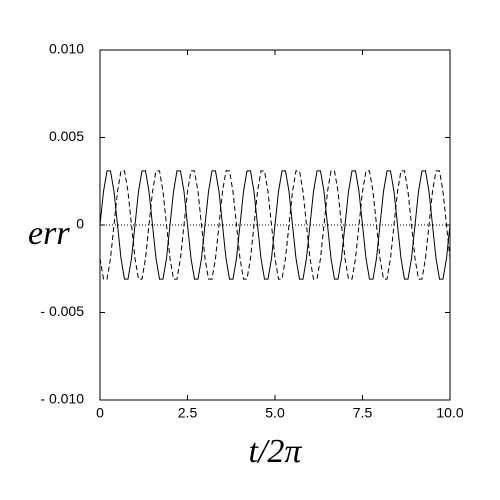 Image resolution: width=500 pixels, height=500 pixels. What do you see at coordinates (49, 233) in the screenshot?
I see `y-axis-label: err` at bounding box center [49, 233].